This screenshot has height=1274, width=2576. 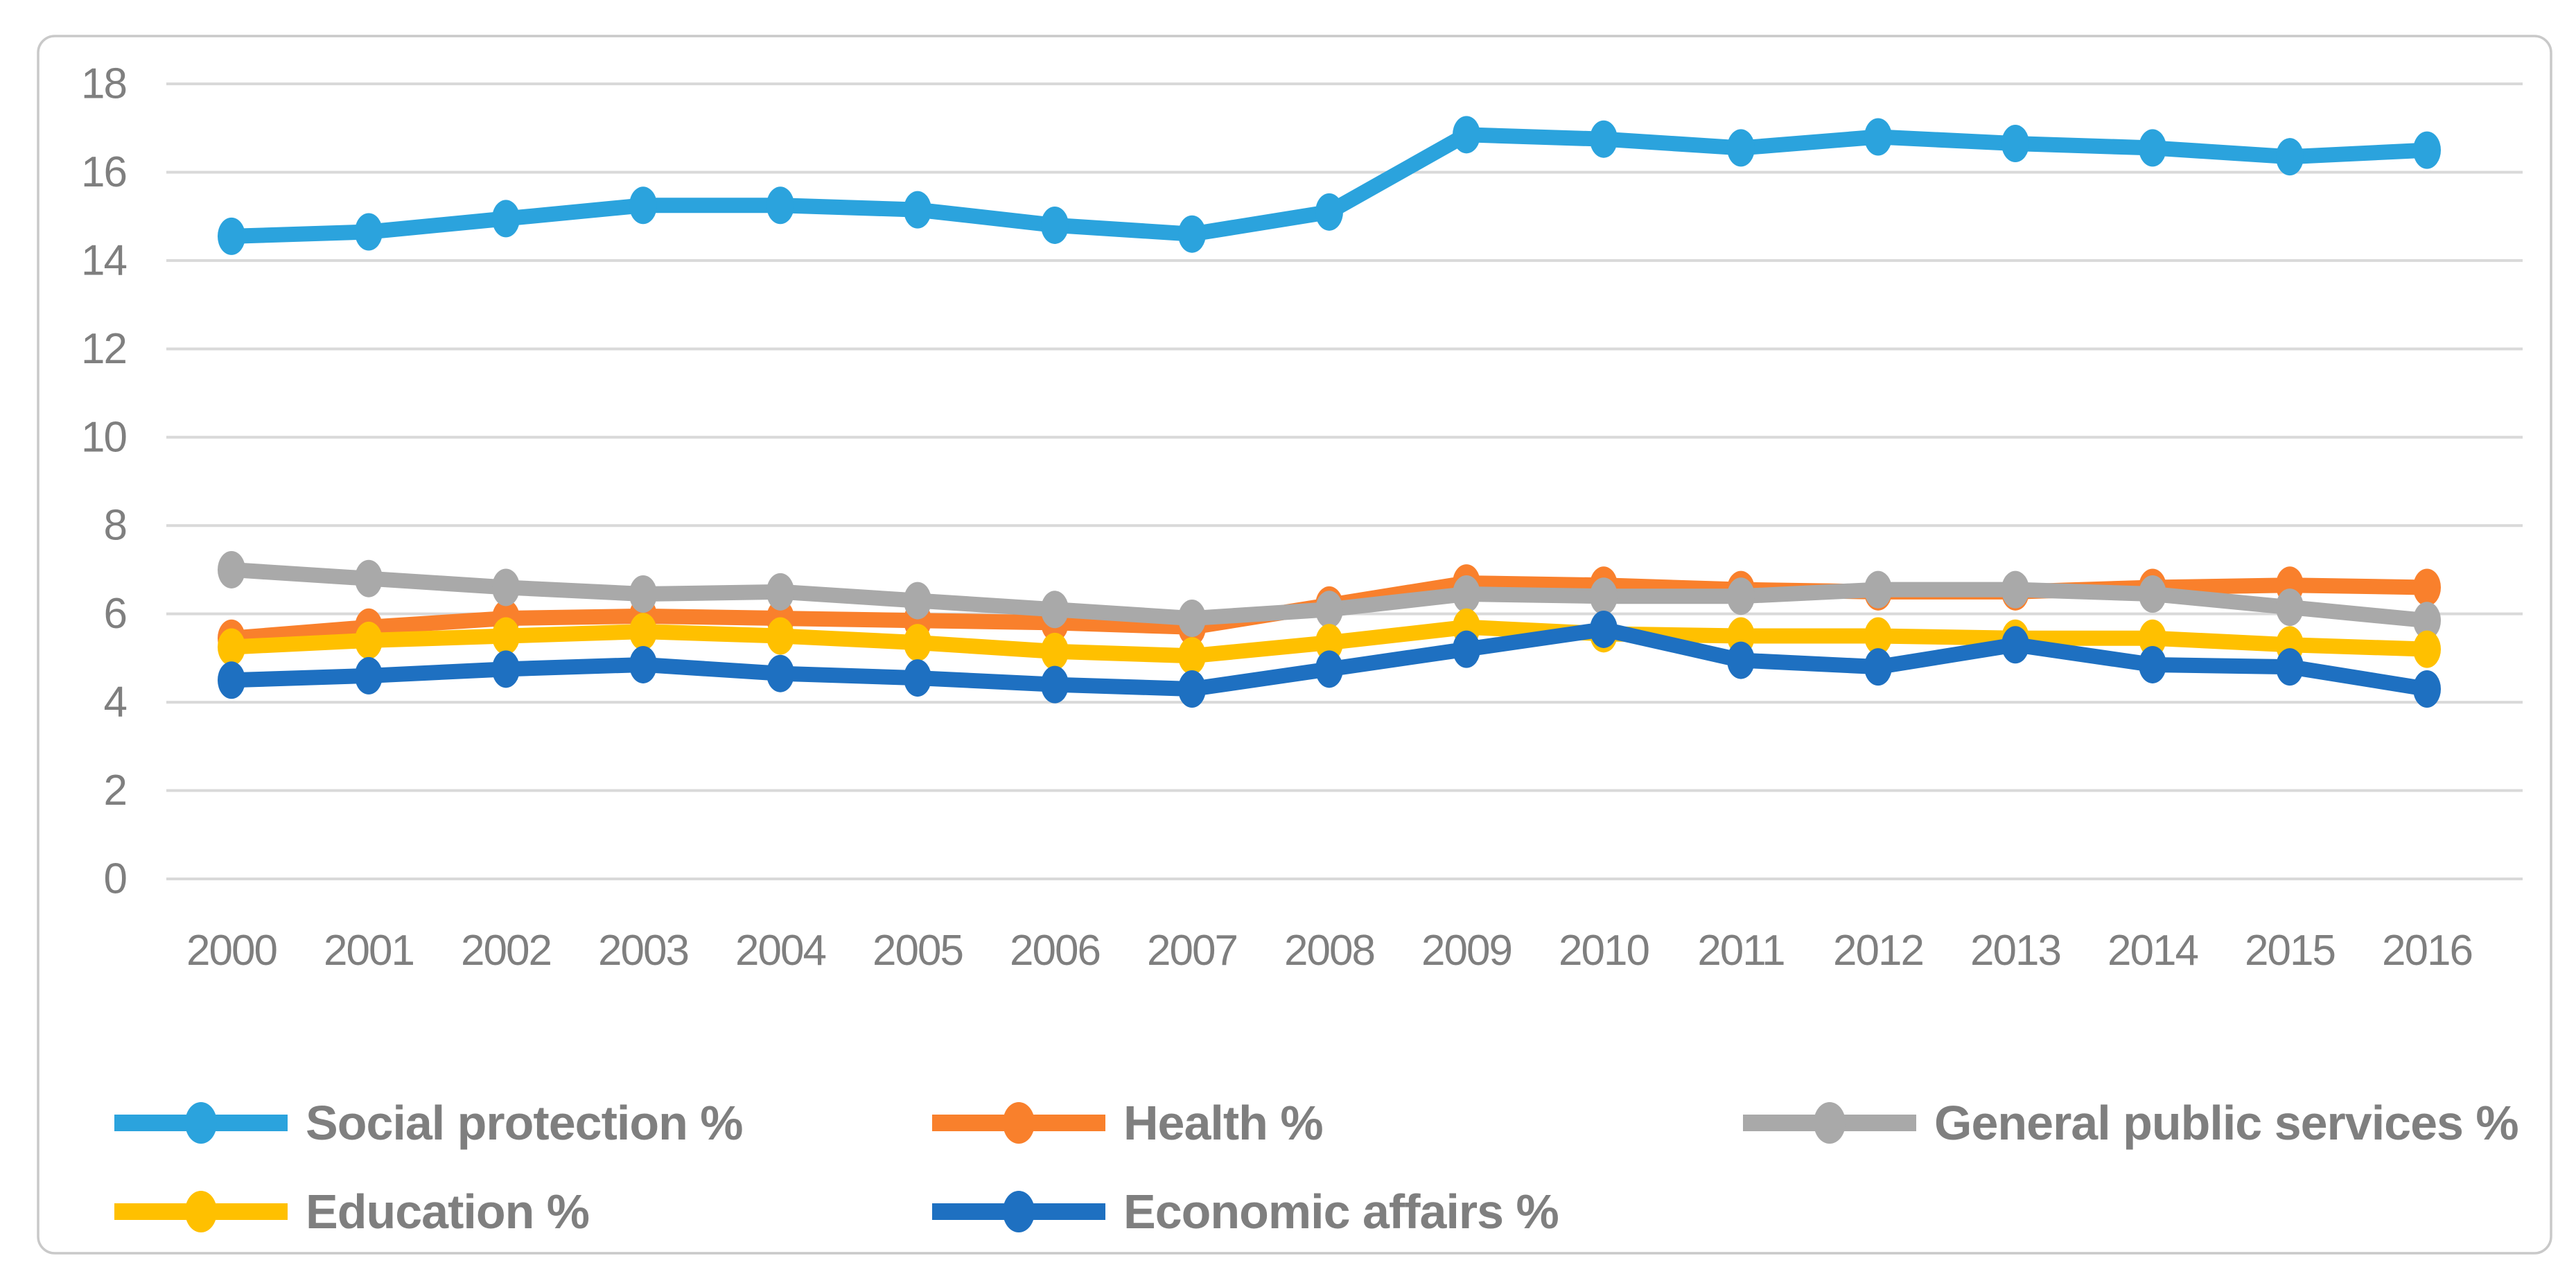 I want to click on y-axis-tick-label: 8, so click(x=115, y=526).